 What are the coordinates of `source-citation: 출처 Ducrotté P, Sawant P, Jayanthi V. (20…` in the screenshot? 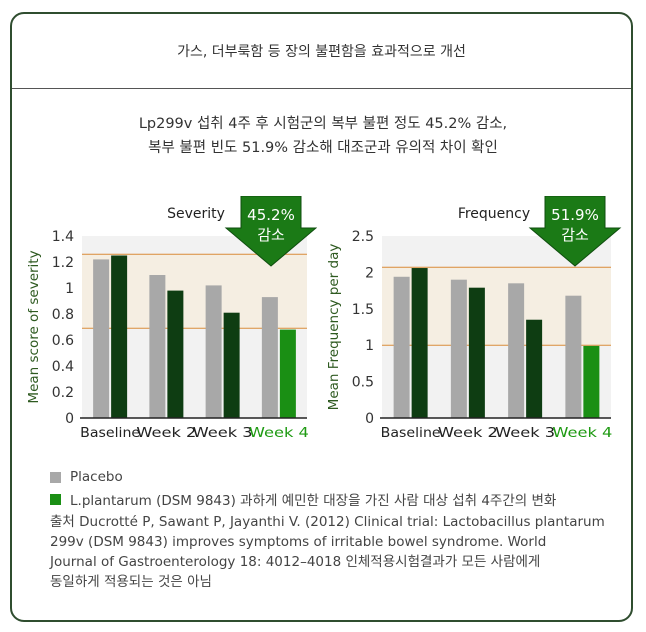 It's located at (330, 552).